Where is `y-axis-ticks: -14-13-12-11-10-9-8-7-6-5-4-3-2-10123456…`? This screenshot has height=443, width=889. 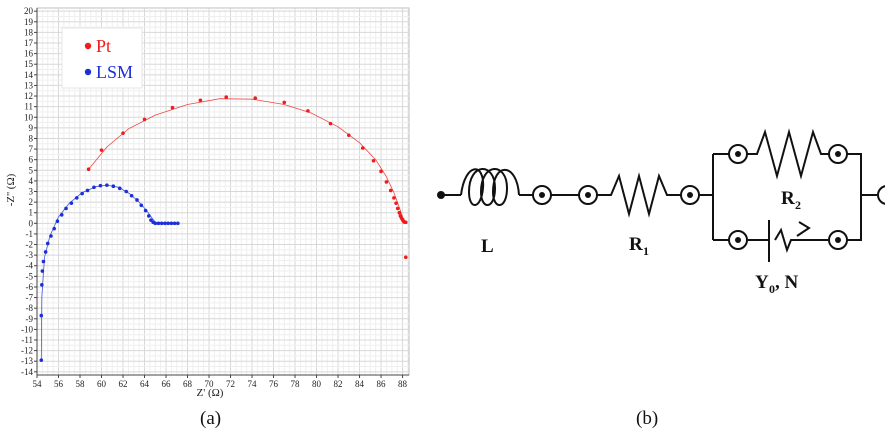 y-axis-ticks: -14-13-12-11-10-9-8-7-6-5-4-3-2-10123456… is located at coordinates (29, 191).